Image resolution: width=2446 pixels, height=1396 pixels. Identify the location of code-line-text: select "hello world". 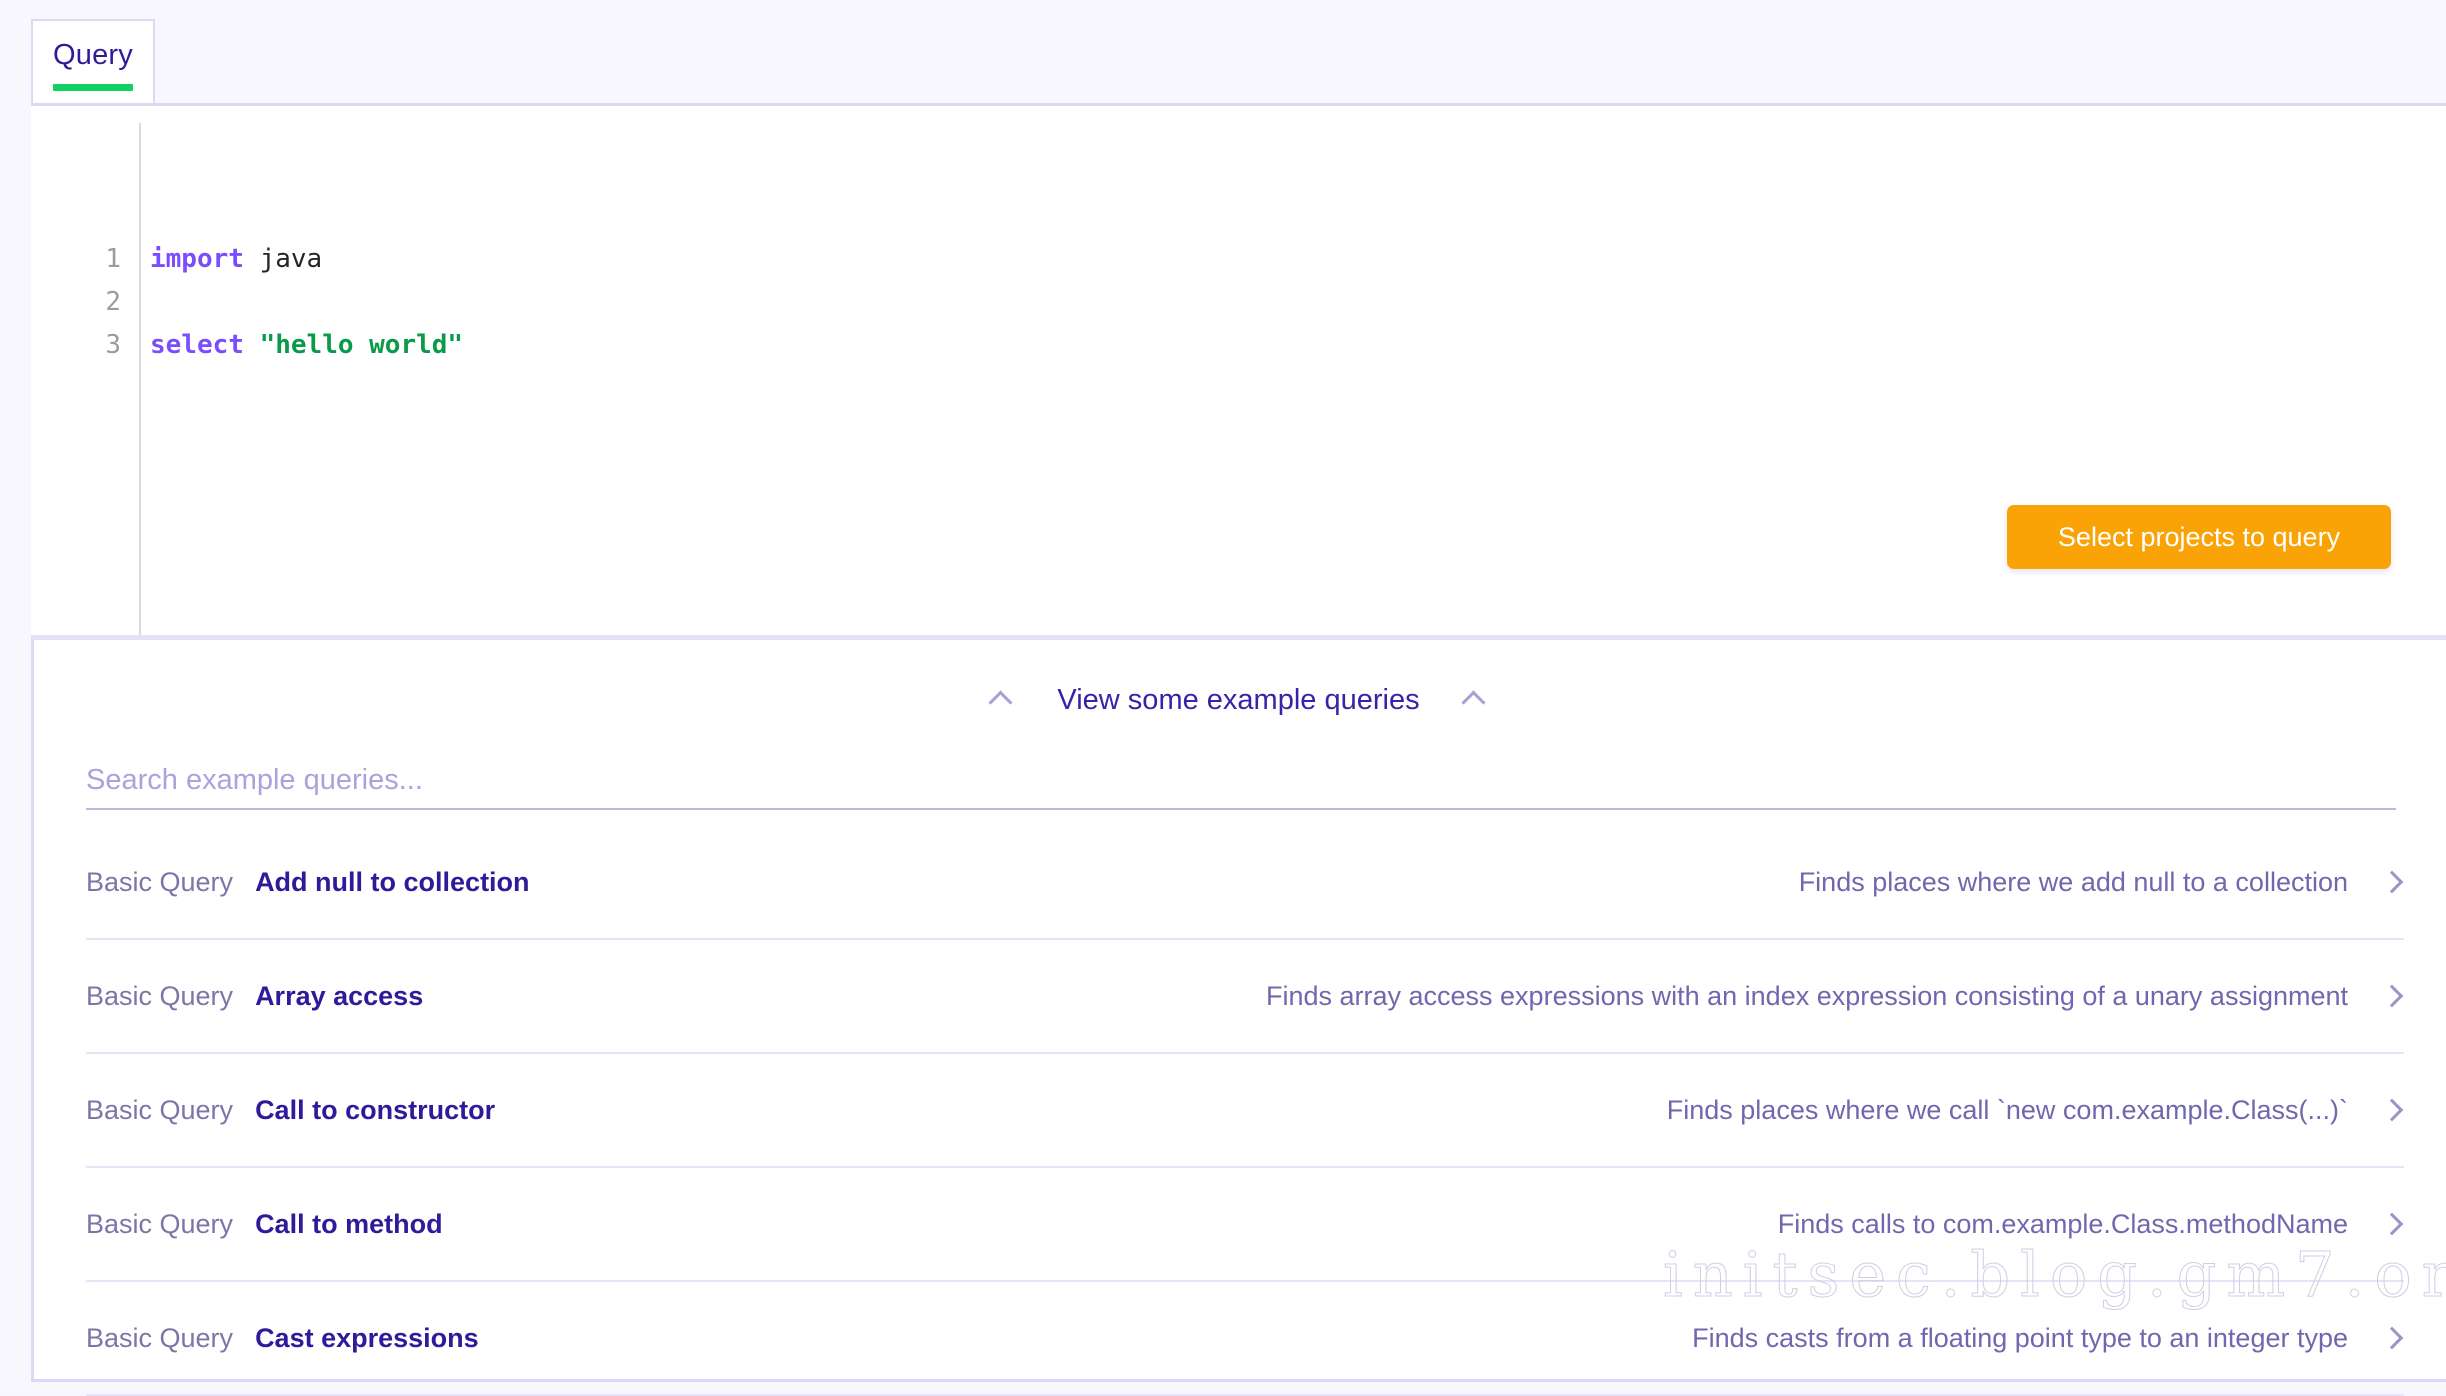
(306, 345).